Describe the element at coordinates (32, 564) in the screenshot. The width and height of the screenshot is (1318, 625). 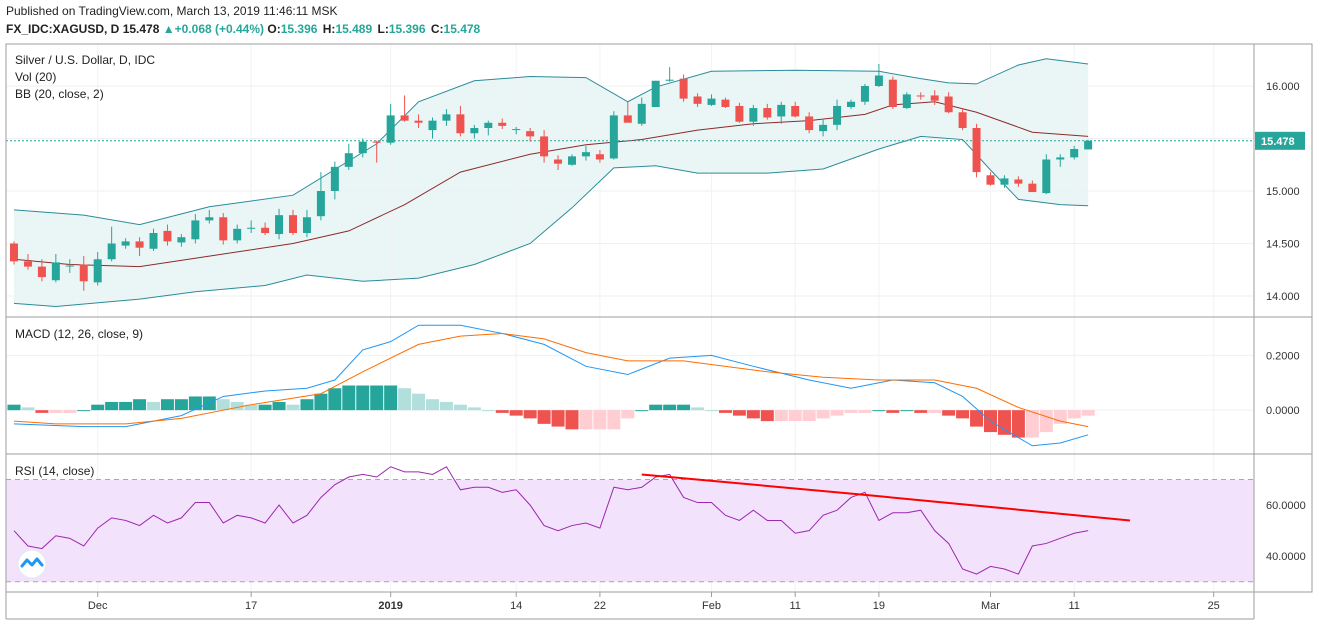
I see `tradingview-logo-icon` at that location.